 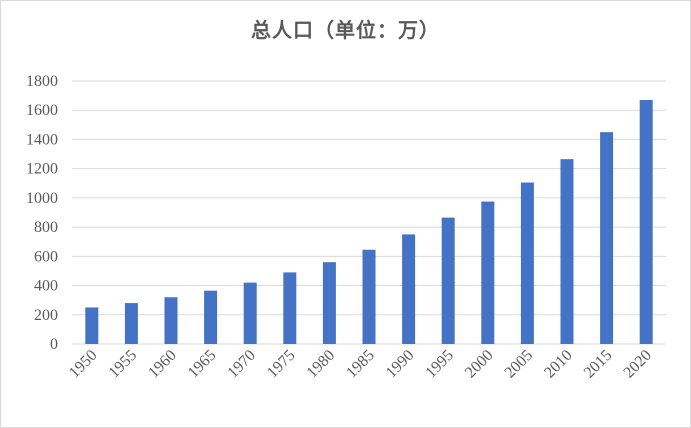 I want to click on y-tick-label: 800, so click(x=46, y=227).